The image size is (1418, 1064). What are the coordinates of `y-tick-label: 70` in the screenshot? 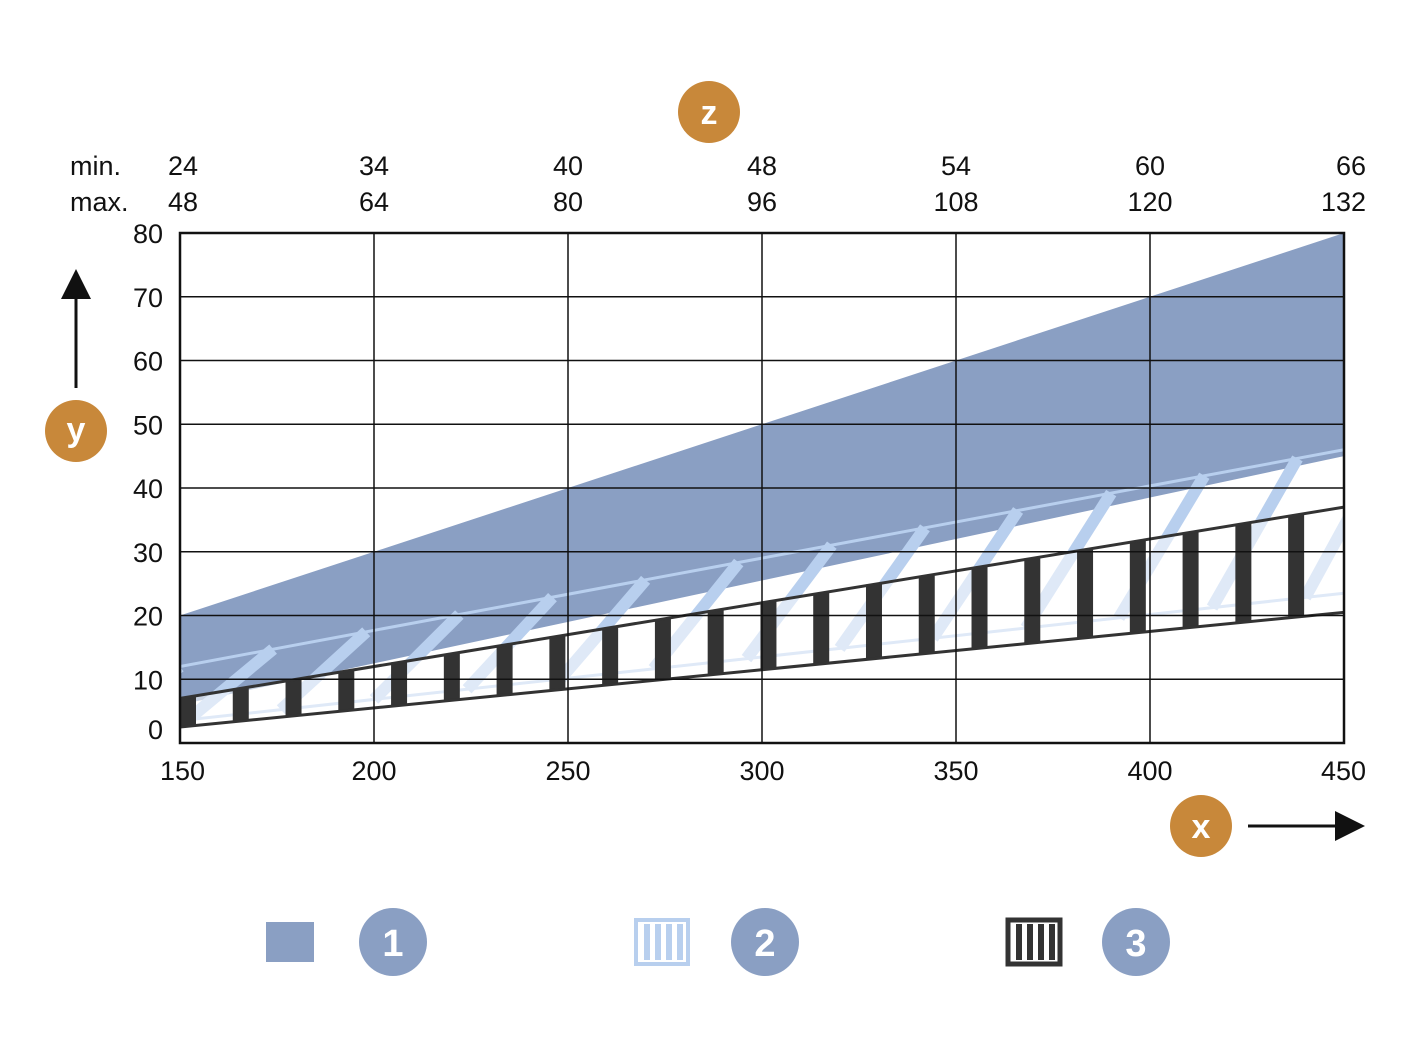 It's located at (148, 298).